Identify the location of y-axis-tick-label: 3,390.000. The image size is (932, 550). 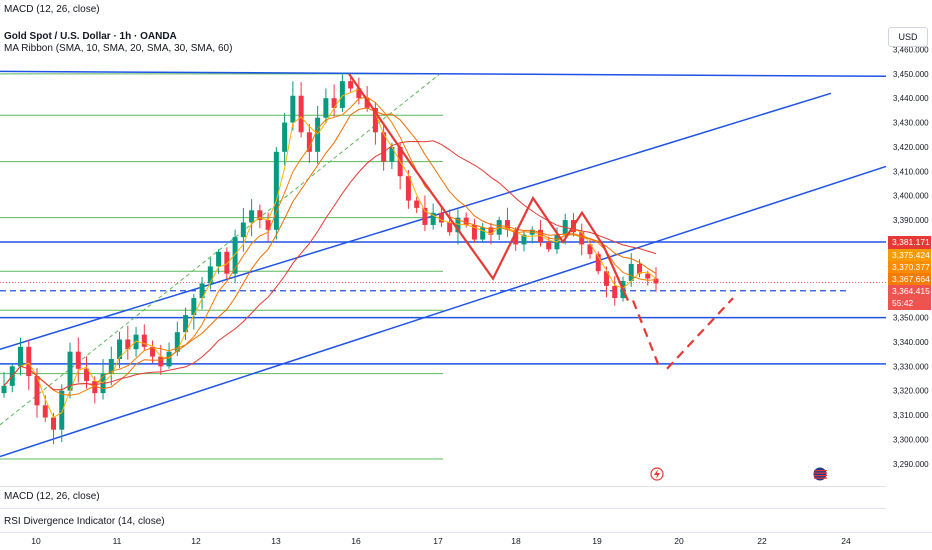
(911, 220).